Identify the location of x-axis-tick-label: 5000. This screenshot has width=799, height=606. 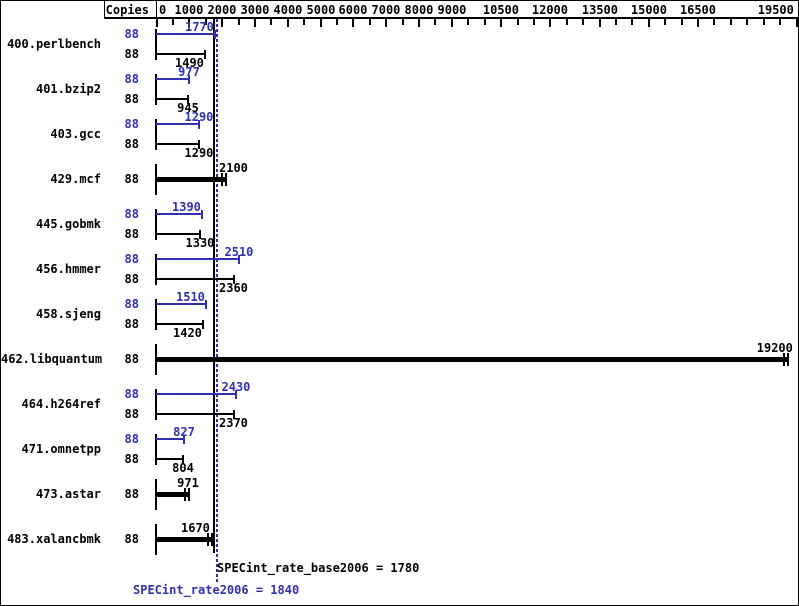
(321, 10).